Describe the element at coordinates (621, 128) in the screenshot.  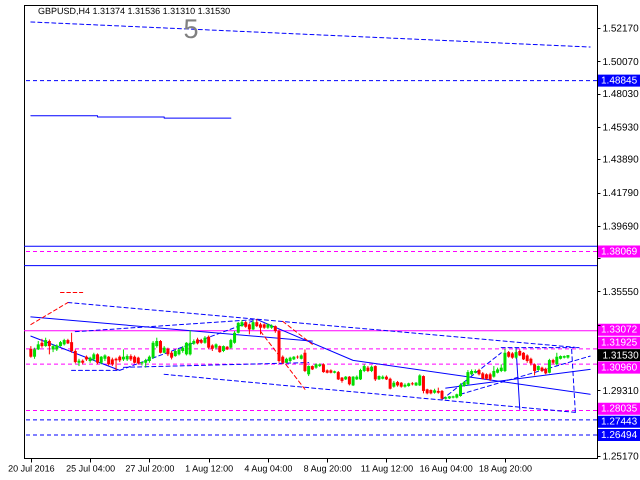
I see `y-tick-label: 1.45930` at that location.